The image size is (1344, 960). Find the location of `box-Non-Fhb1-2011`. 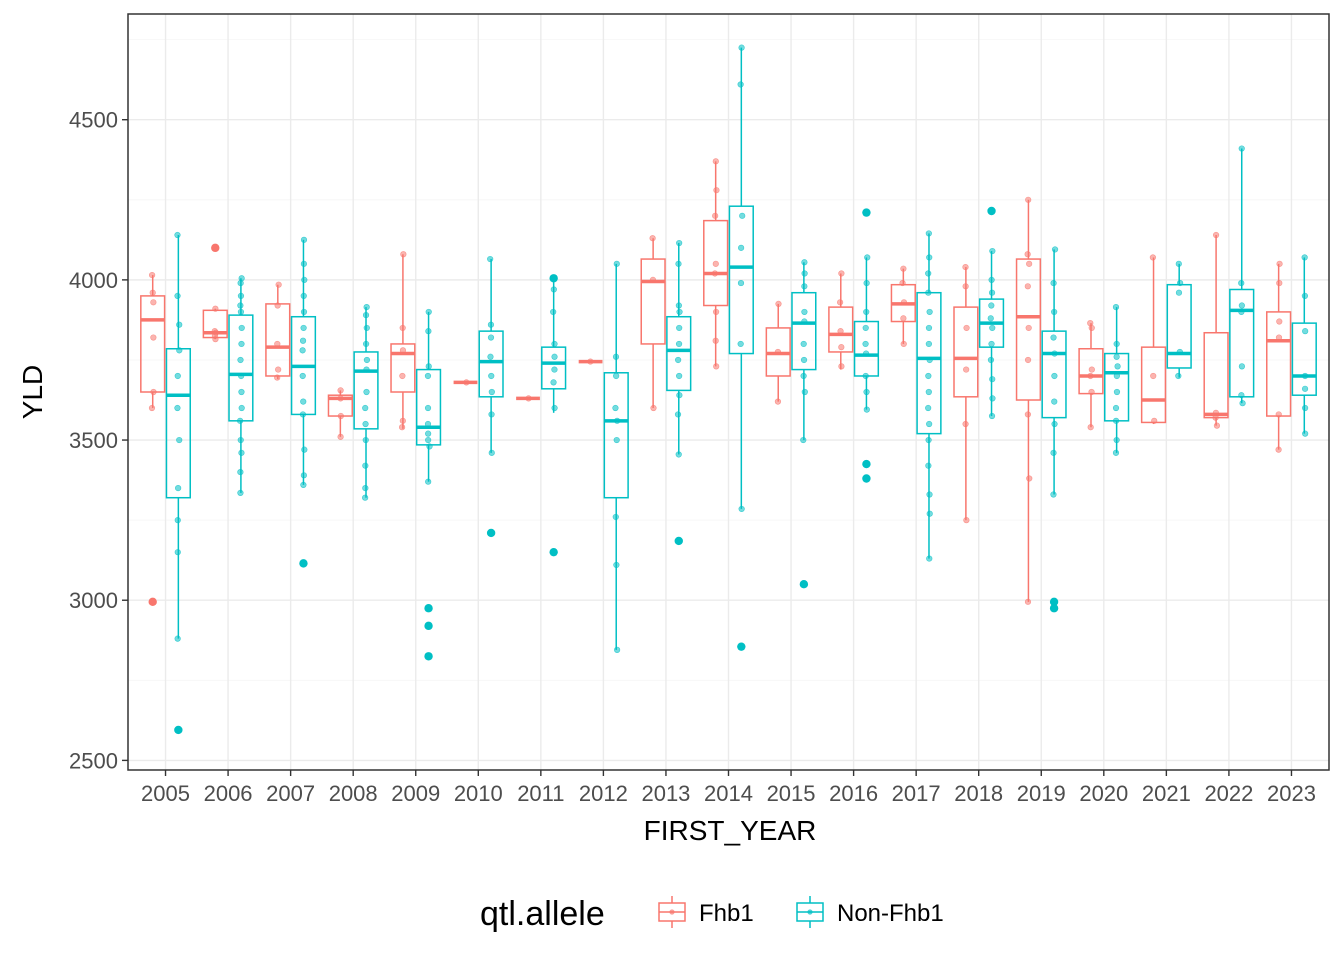

box-Non-Fhb1-2011 is located at coordinates (554, 415).